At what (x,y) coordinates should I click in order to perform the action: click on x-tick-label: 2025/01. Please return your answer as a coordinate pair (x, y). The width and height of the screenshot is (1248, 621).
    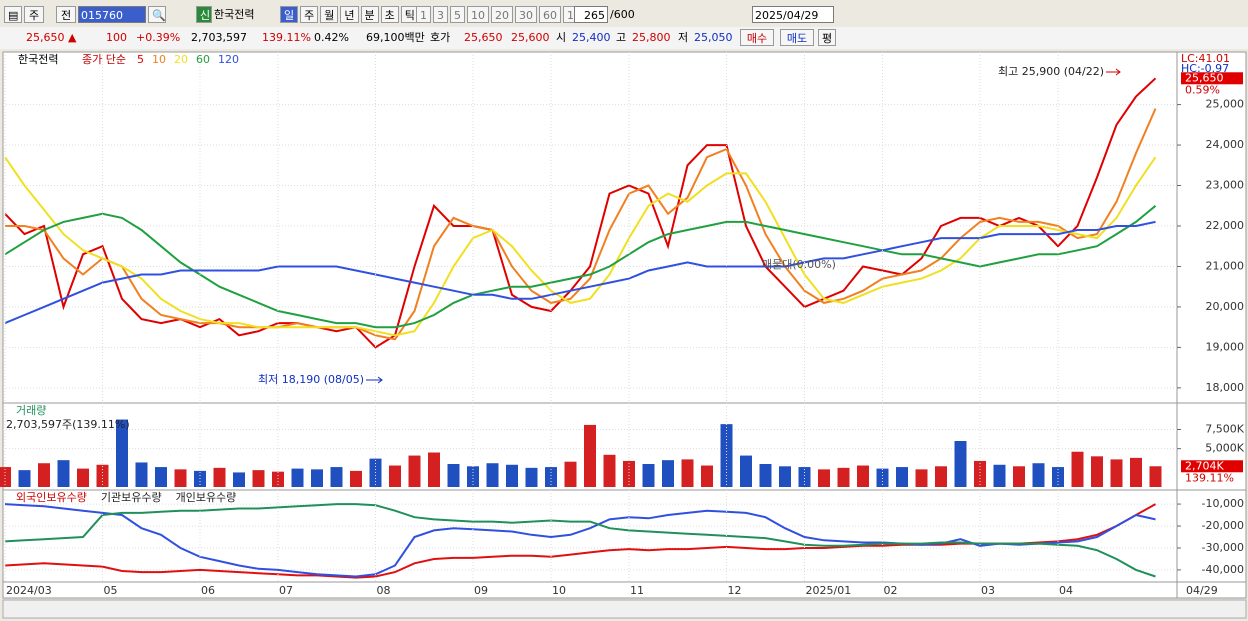
    Looking at the image, I should click on (829, 590).